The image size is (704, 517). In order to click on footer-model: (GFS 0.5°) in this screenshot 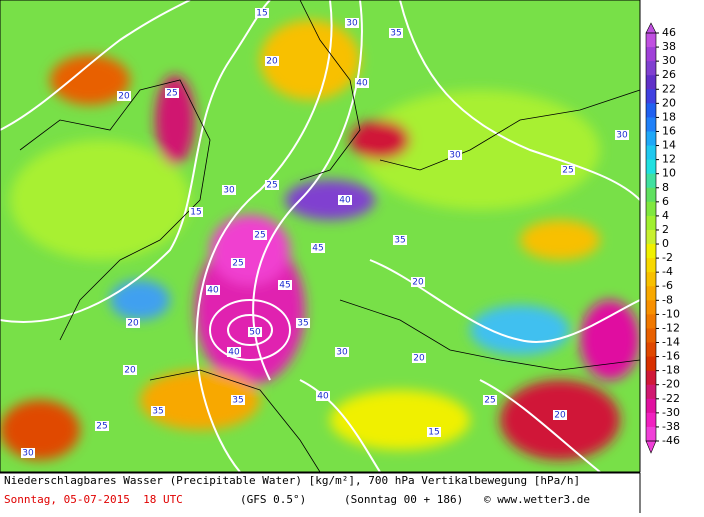, I will do `click(273, 499)`.